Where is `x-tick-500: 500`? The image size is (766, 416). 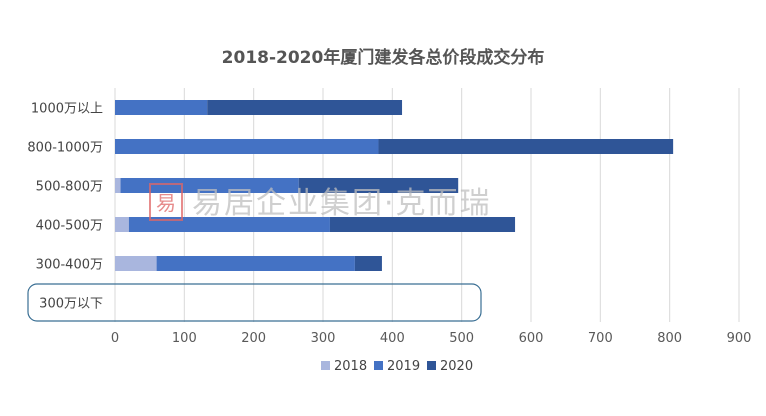 x-tick-500: 500 is located at coordinates (461, 338).